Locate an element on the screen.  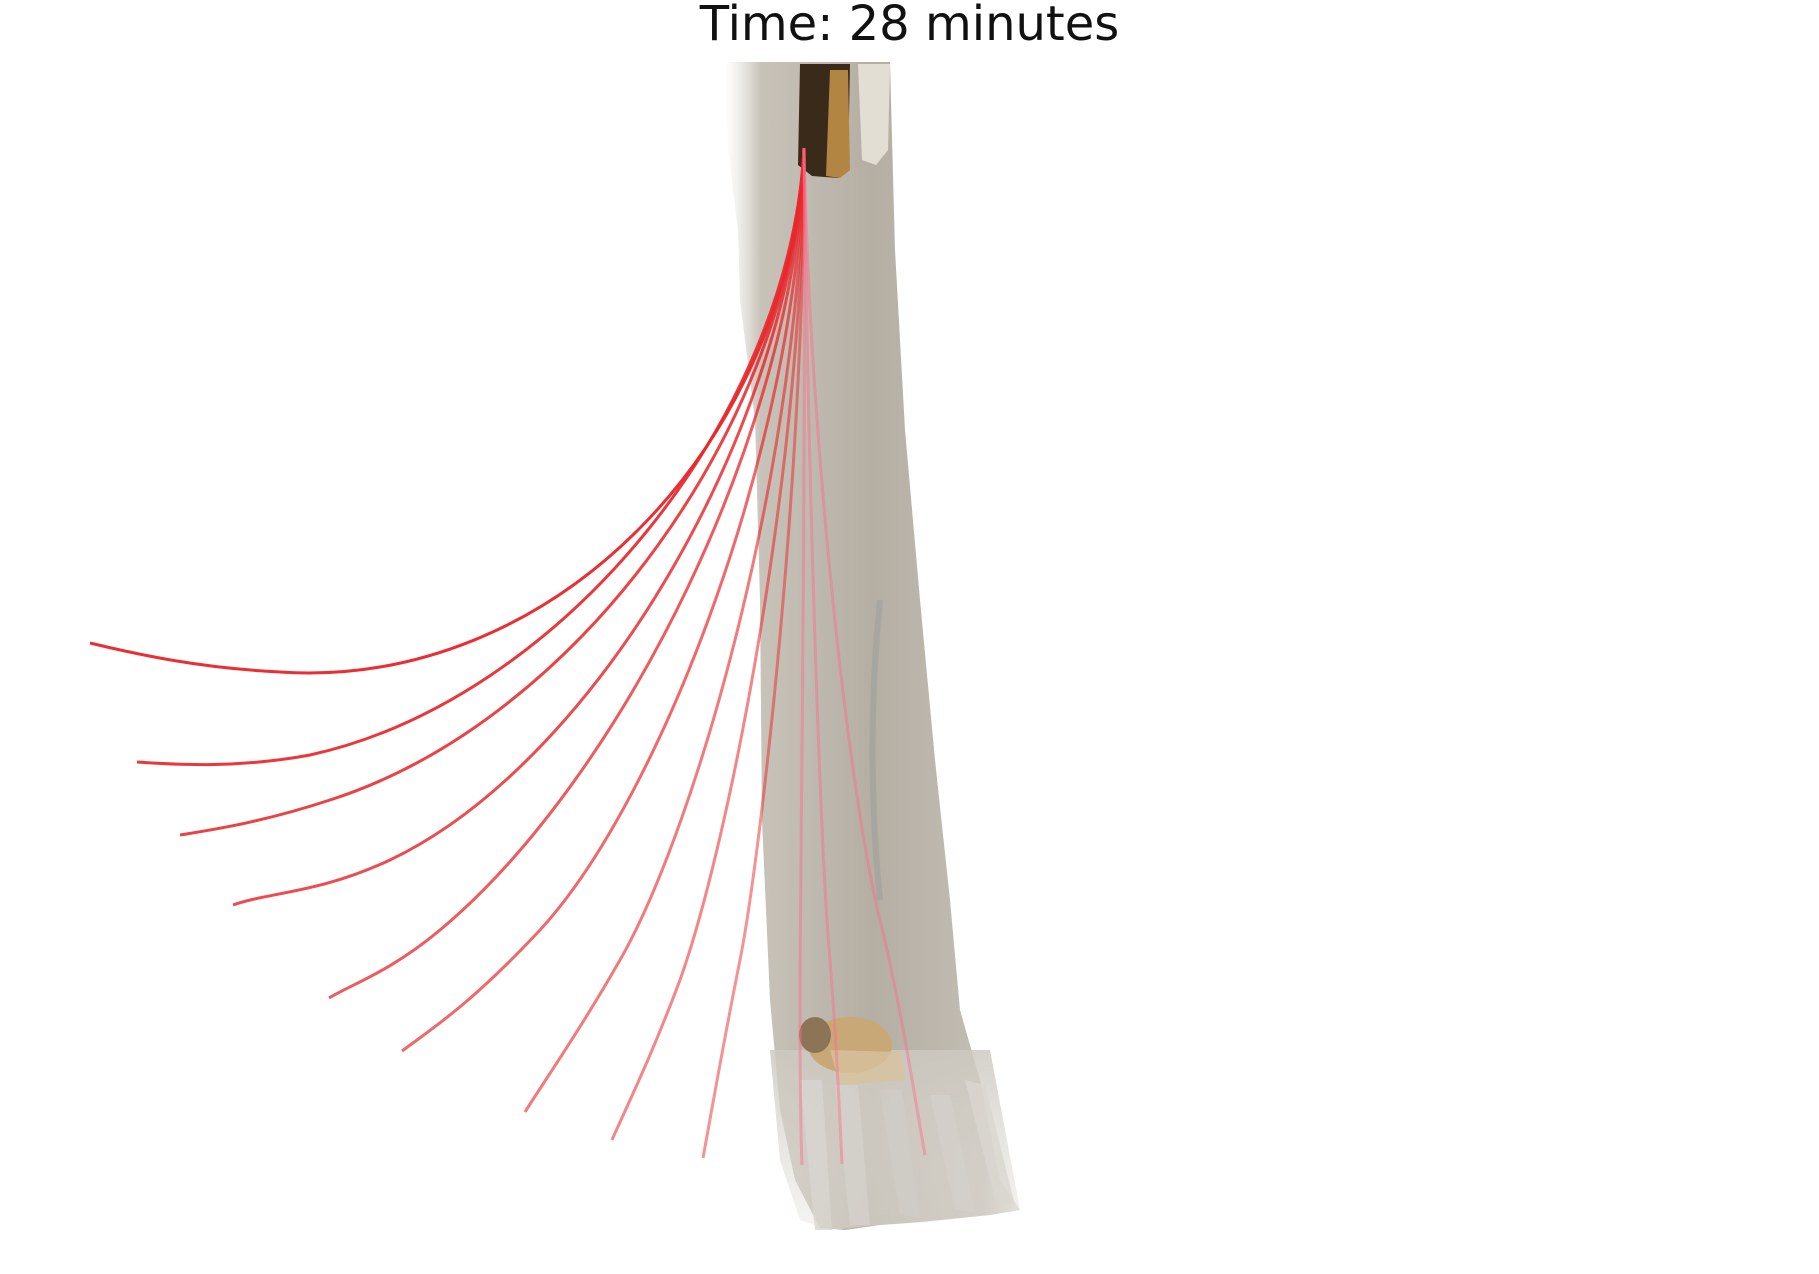
specimen-stem is located at coordinates (872, 646).